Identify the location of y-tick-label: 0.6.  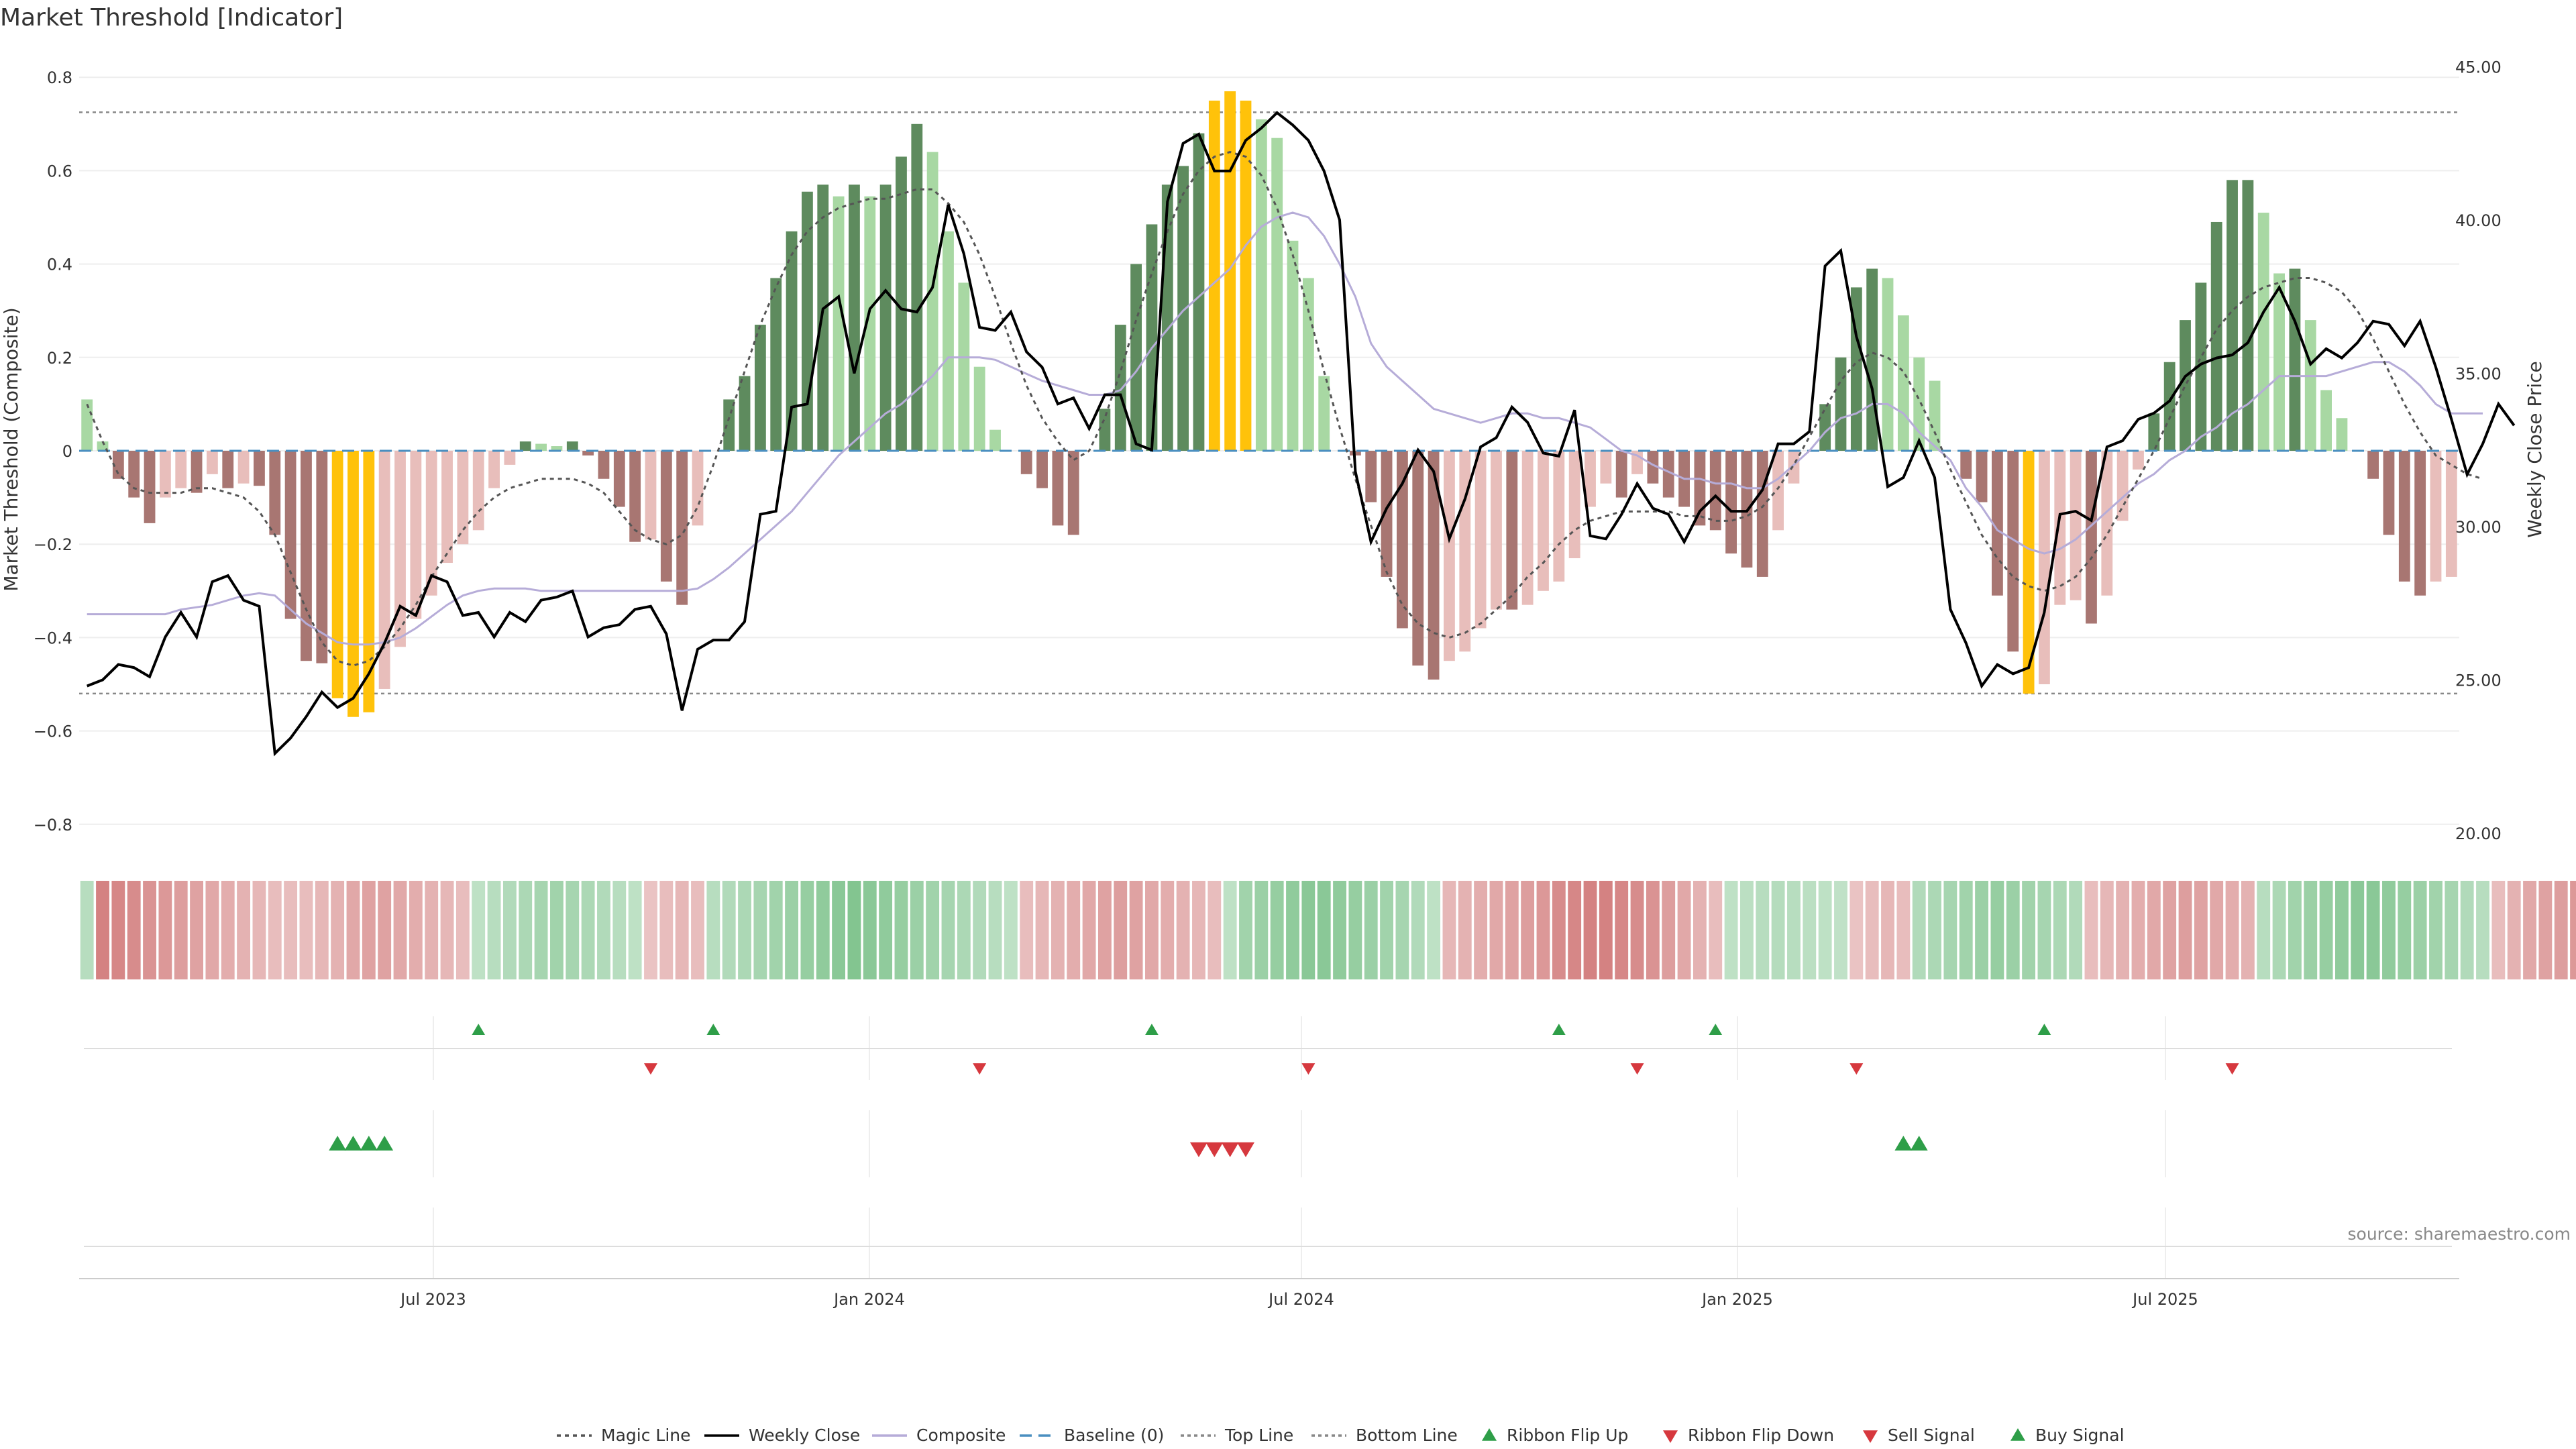
(59, 171).